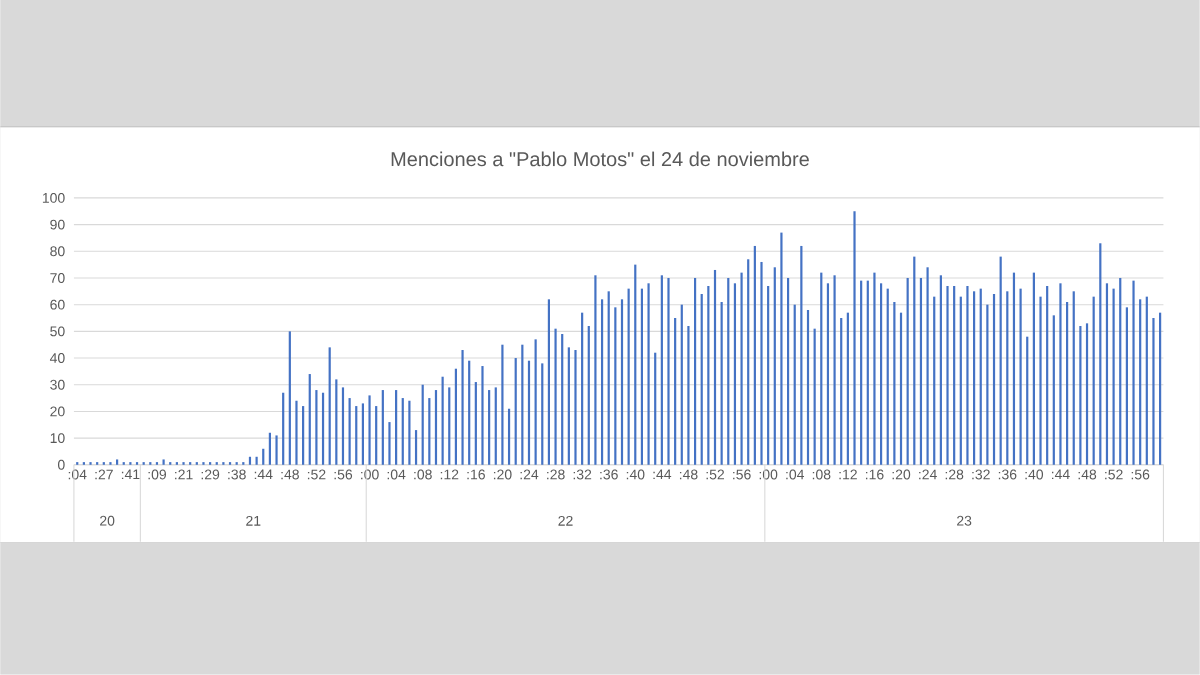 The width and height of the screenshot is (1200, 675). I want to click on x-tick-label: :38, so click(237, 474).